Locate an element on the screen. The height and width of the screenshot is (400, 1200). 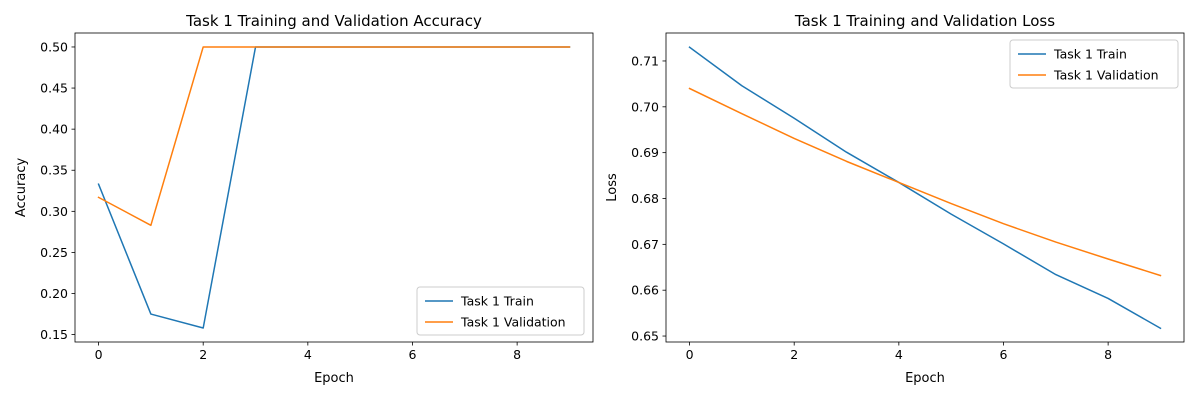
y-tick-label: 0.66 is located at coordinates (645, 290).